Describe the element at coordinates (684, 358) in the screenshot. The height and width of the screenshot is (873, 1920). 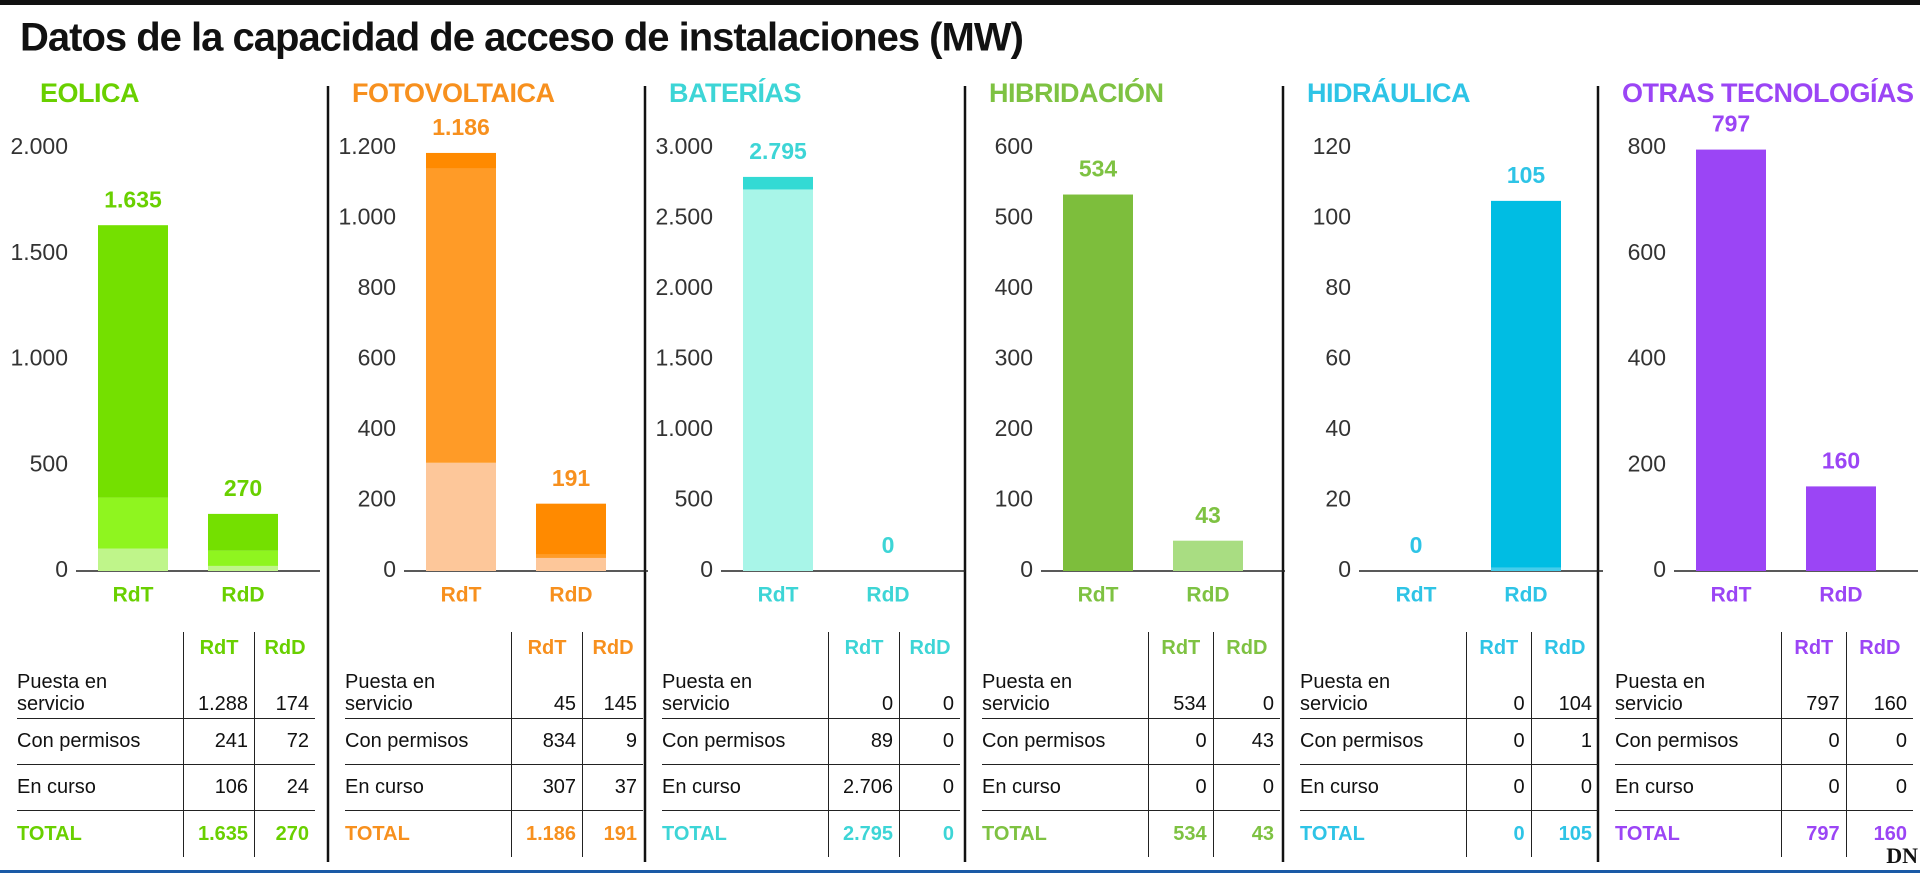
I see `y-tick-label: 1.500` at that location.